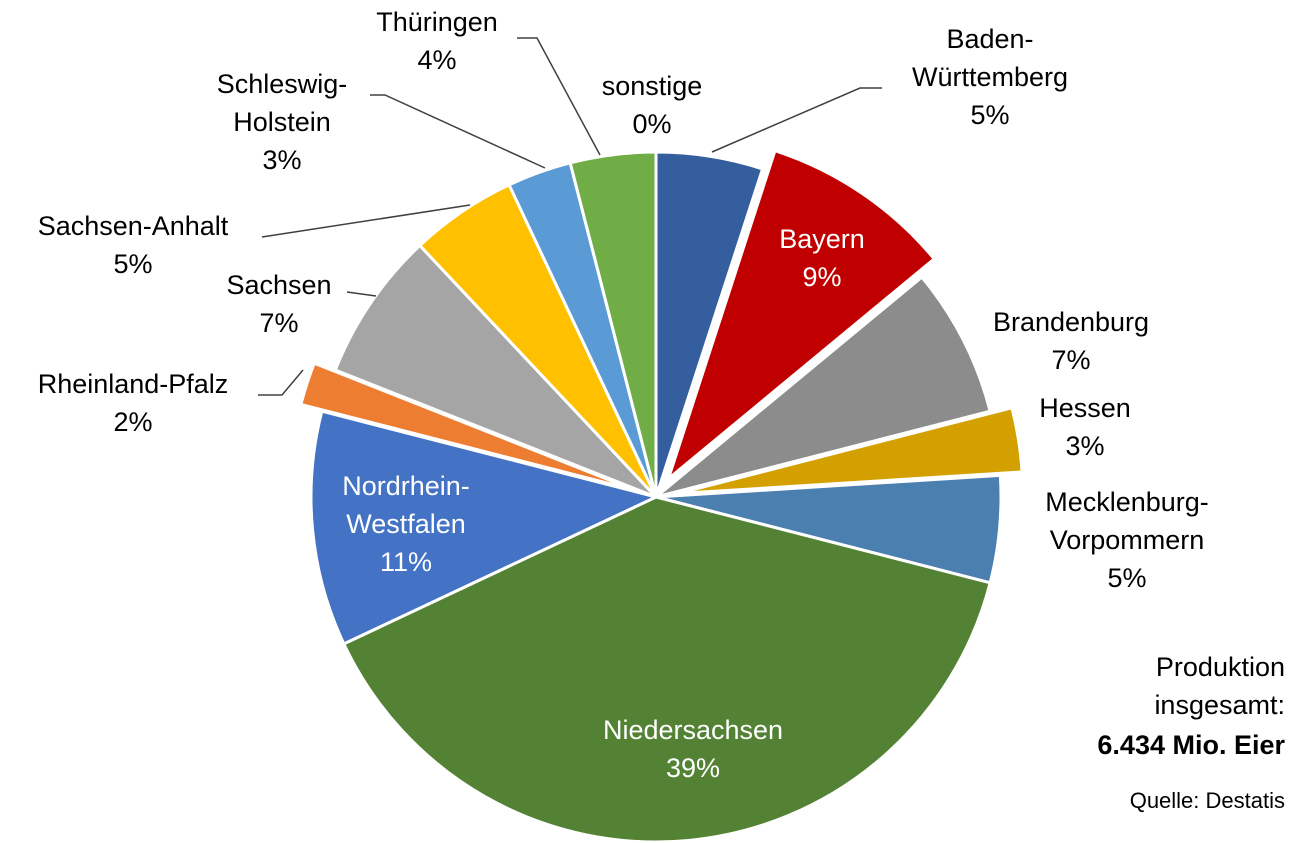  I want to click on value-label: 2%, so click(133, 422).